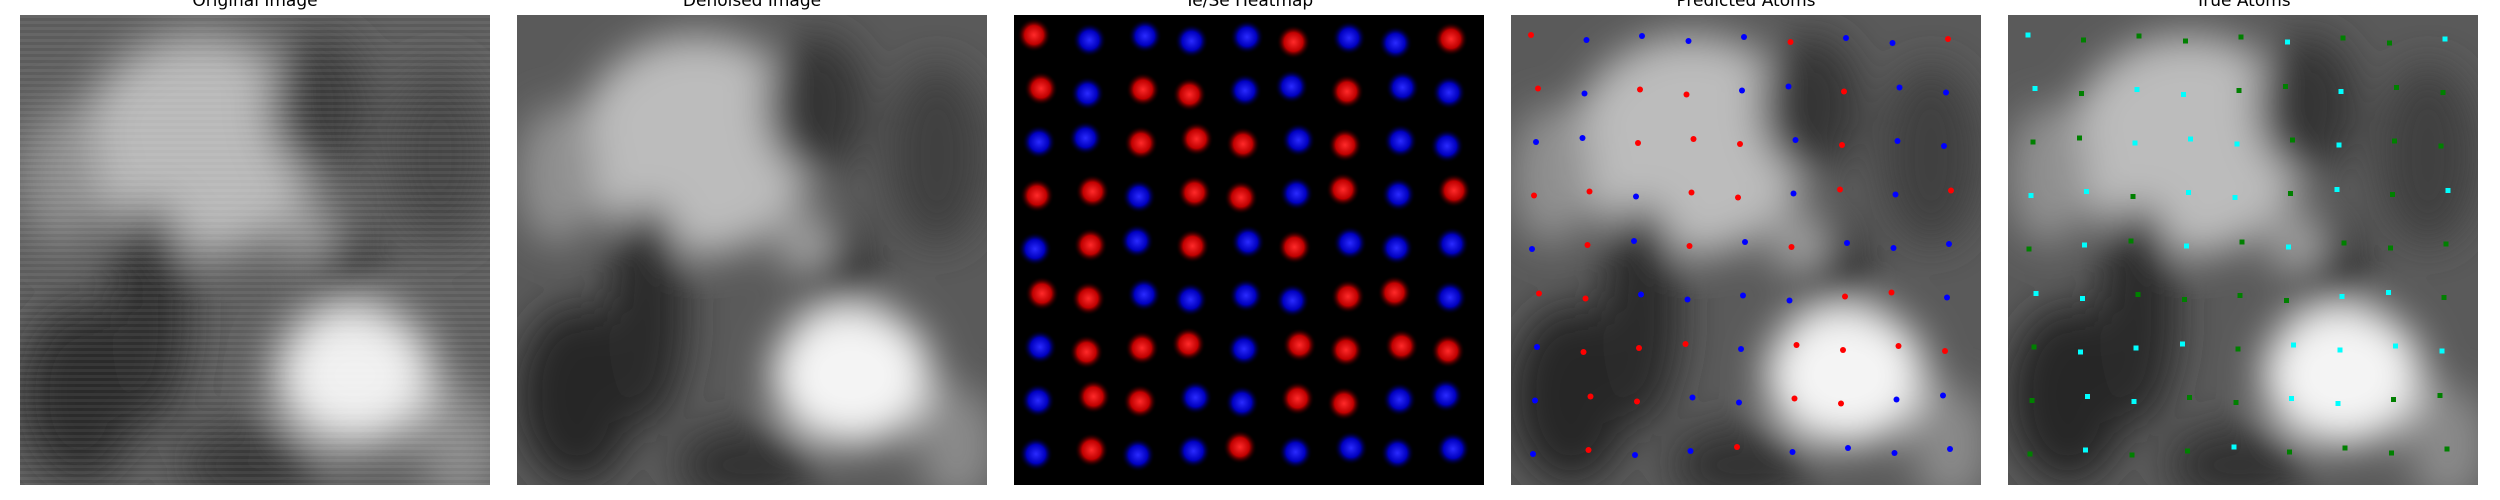  Describe the element at coordinates (752, 5) in the screenshot. I see `panel-title-denoised: Denoised Image` at that location.